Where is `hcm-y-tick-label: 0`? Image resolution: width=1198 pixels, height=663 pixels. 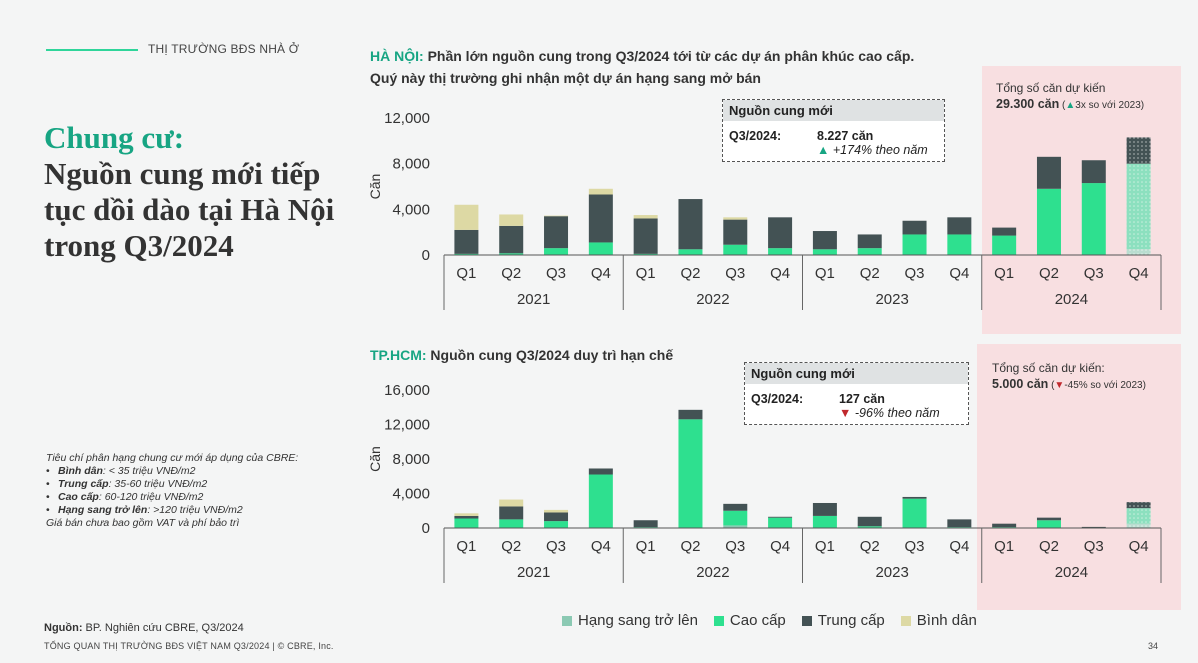 hcm-y-tick-label: 0 is located at coordinates (426, 528).